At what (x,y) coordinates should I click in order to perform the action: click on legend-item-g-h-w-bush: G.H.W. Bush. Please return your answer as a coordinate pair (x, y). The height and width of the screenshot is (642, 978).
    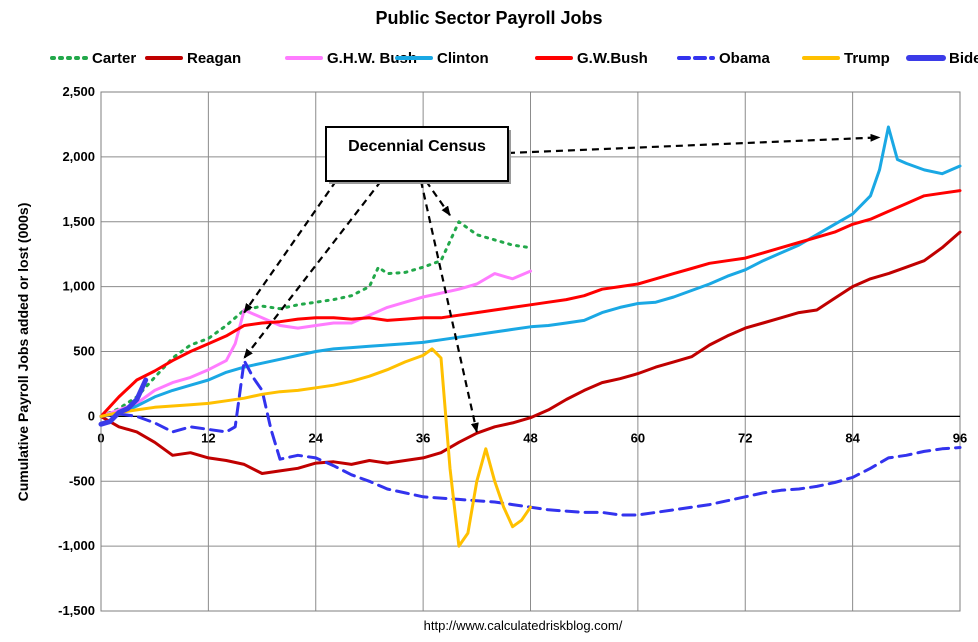
    Looking at the image, I should click on (351, 58).